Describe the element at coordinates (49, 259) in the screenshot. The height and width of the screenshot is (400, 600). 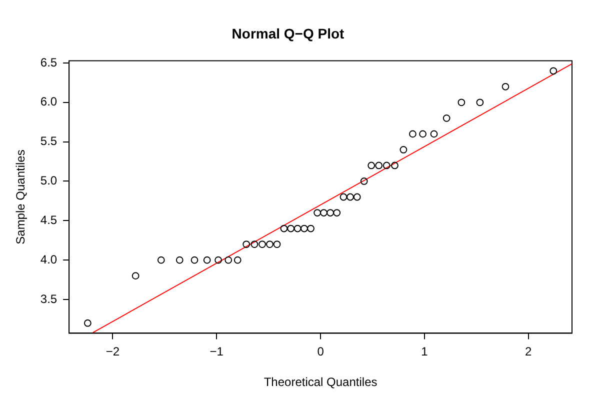
I see `y-tick-label: 4.0` at that location.